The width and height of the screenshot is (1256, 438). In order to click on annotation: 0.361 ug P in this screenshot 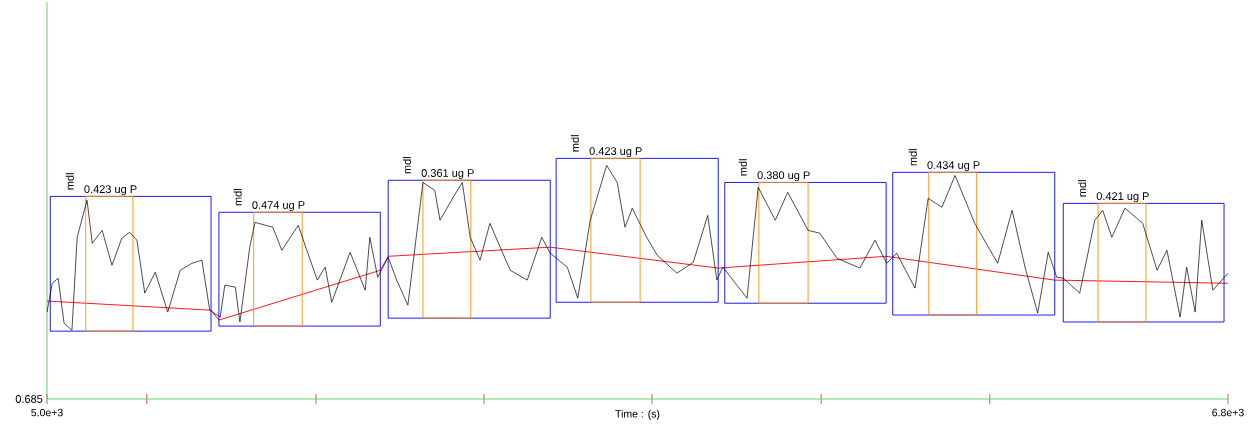, I will do `click(447, 174)`.